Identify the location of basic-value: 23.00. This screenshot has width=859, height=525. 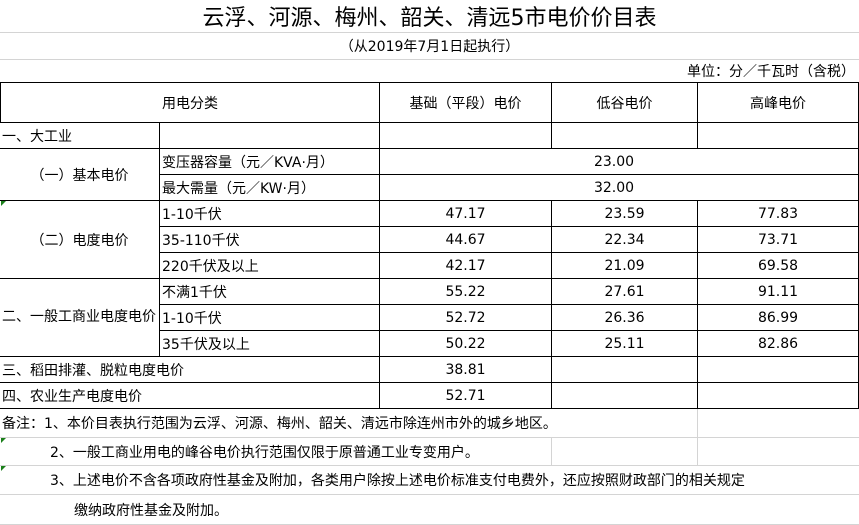
(619, 162).